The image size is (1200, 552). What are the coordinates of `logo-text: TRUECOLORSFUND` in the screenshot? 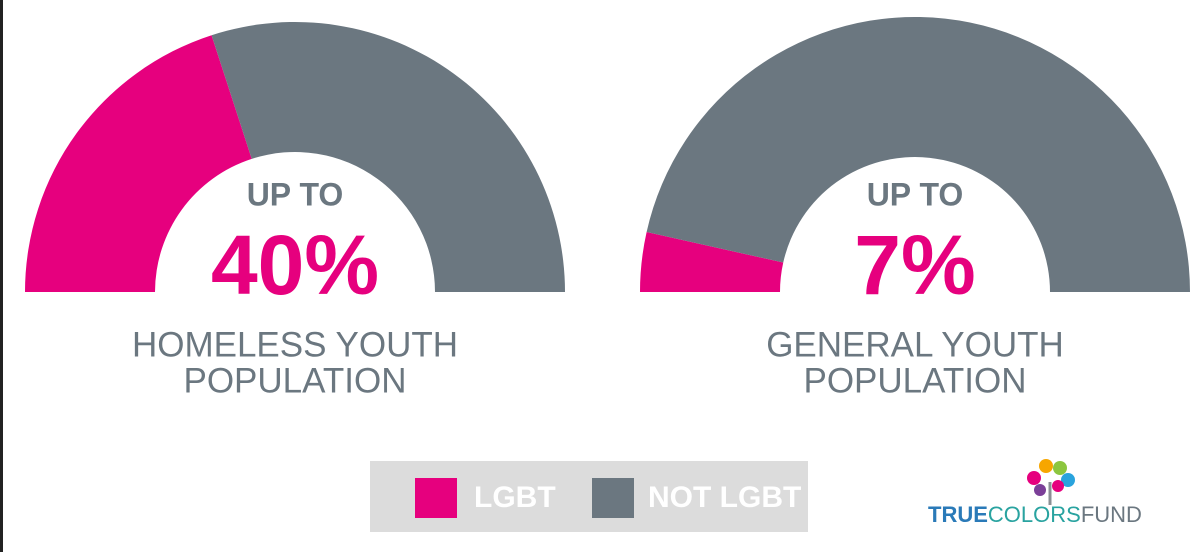 It's located at (1035, 514).